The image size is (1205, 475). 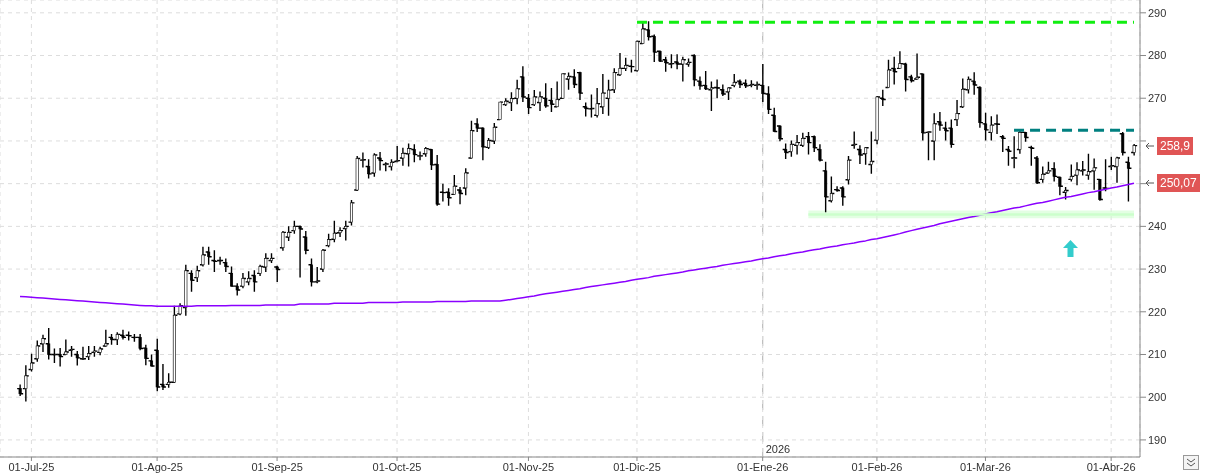 What do you see at coordinates (1157, 12) in the screenshot?
I see `y-tick-label: 290` at bounding box center [1157, 12].